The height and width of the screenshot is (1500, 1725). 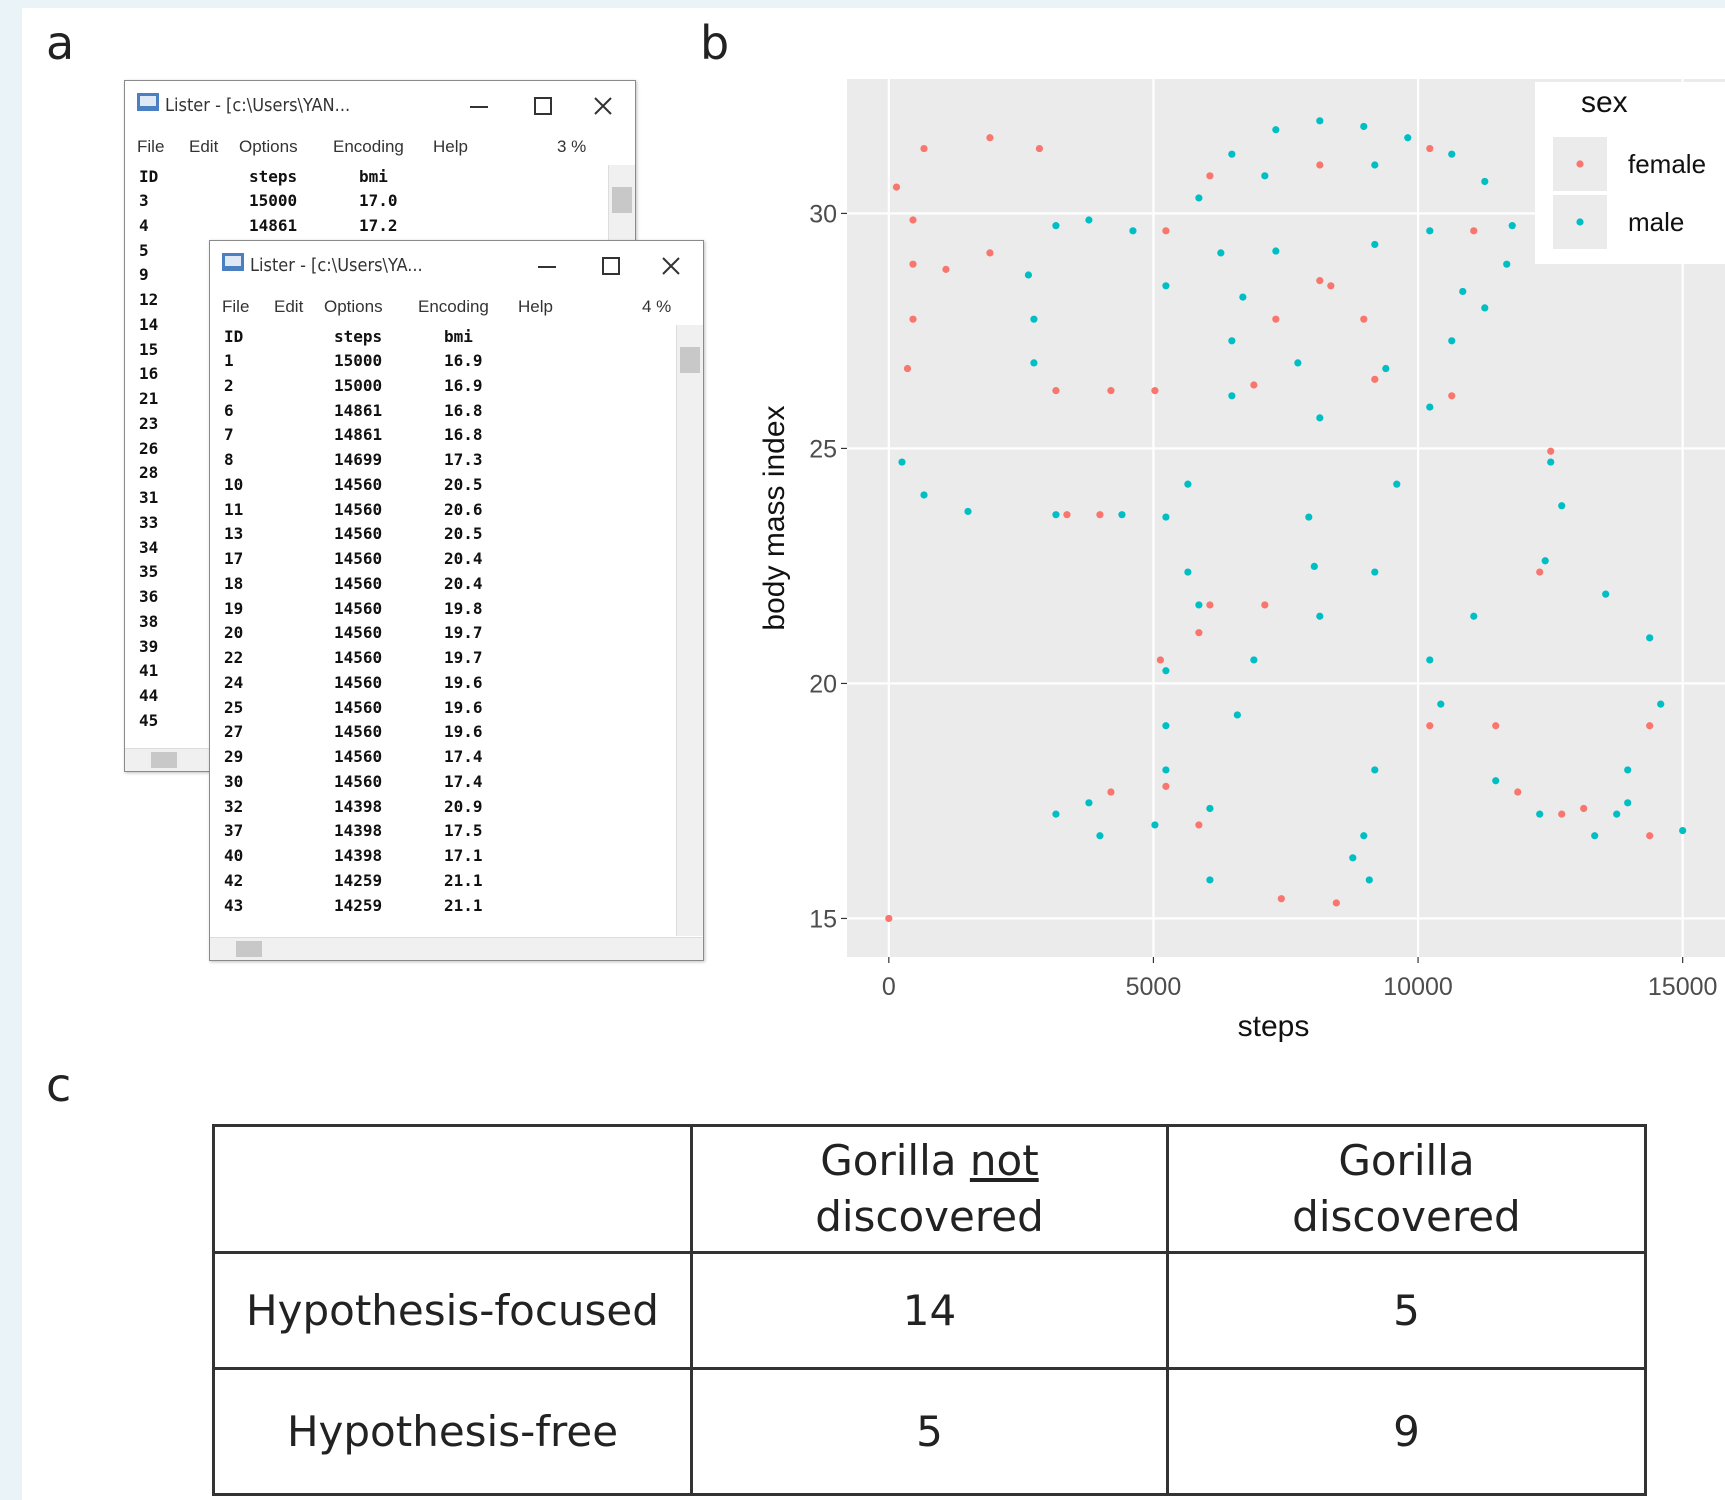 I want to click on panel-label: a, so click(x=60, y=43).